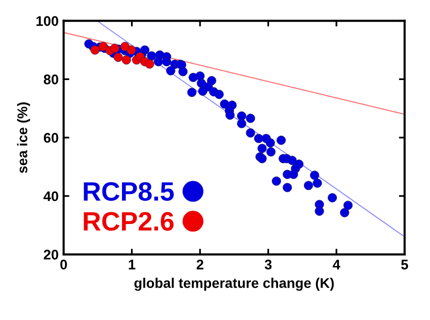 The width and height of the screenshot is (430, 320). What do you see at coordinates (51, 196) in the screenshot?
I see `y-tick-label: 40` at bounding box center [51, 196].